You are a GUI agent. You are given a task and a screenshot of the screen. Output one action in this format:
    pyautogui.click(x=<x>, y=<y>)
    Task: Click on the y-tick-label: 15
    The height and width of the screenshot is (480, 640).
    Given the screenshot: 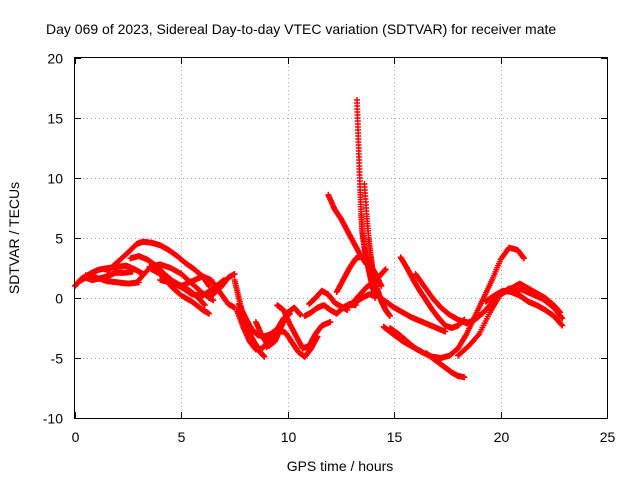 What is the action you would take?
    pyautogui.click(x=55, y=119)
    